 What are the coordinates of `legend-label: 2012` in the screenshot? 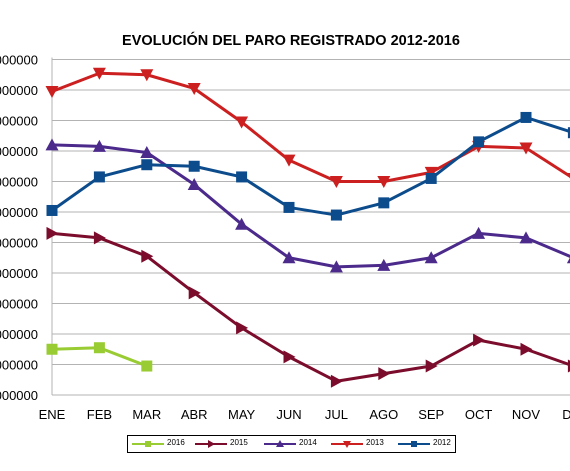 It's located at (442, 442).